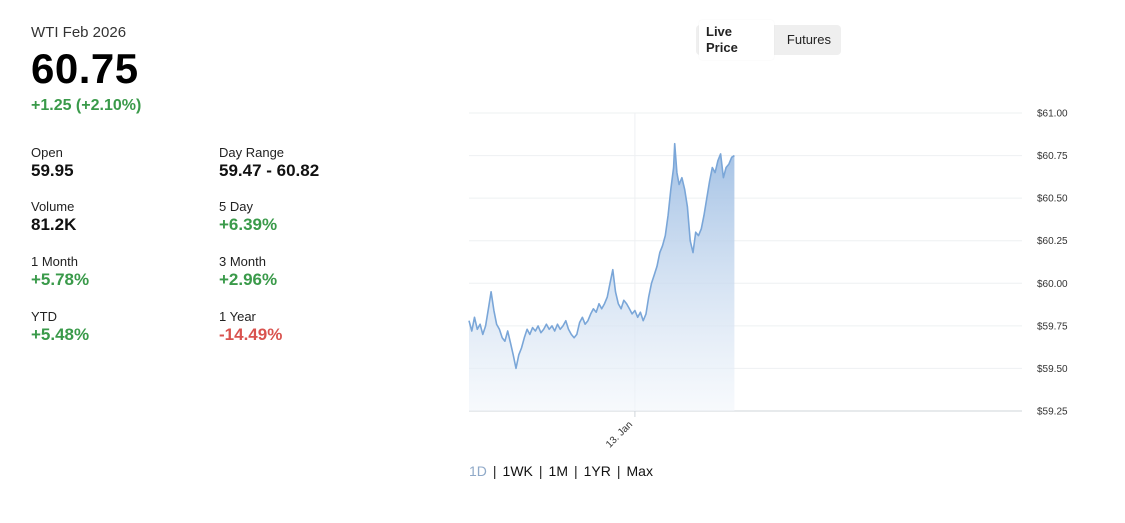 This screenshot has width=1125, height=523. What do you see at coordinates (53, 206) in the screenshot?
I see `stat-label: Volume` at bounding box center [53, 206].